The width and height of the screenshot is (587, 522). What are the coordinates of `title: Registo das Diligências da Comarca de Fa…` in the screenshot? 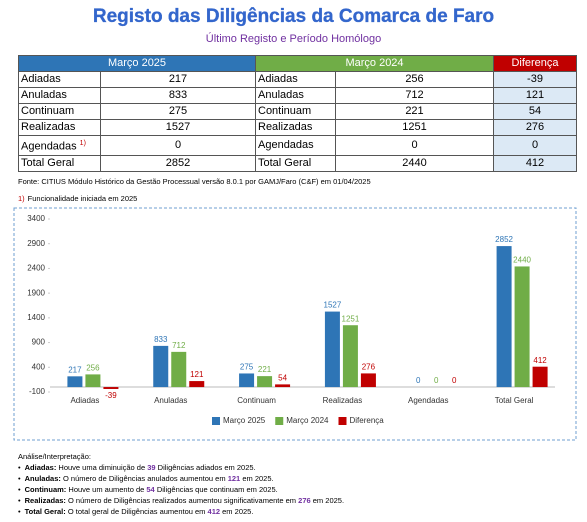 It's located at (293, 16).